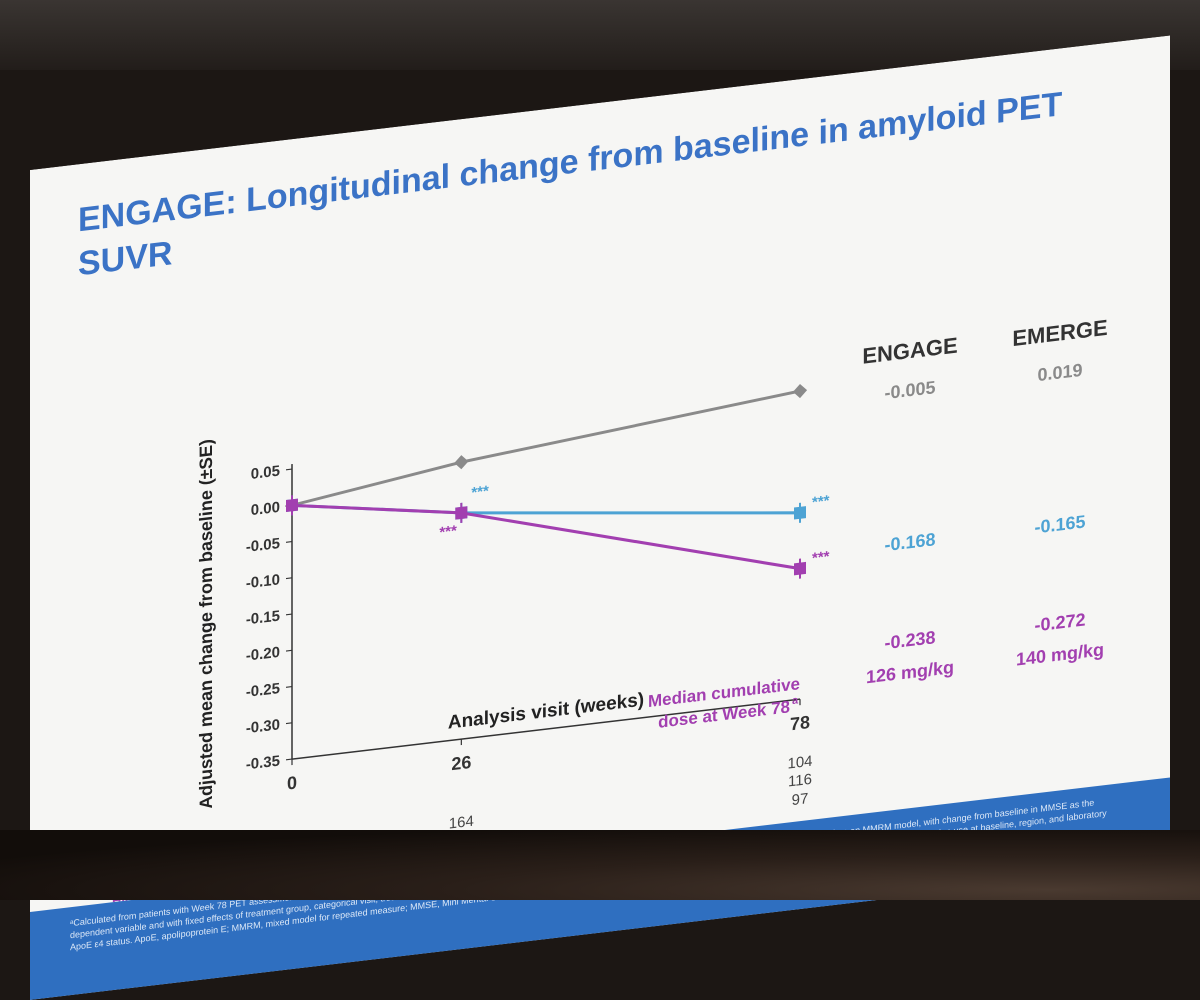 The height and width of the screenshot is (1000, 1200). Describe the element at coordinates (600, 865) in the screenshot. I see `audience-heads` at that location.